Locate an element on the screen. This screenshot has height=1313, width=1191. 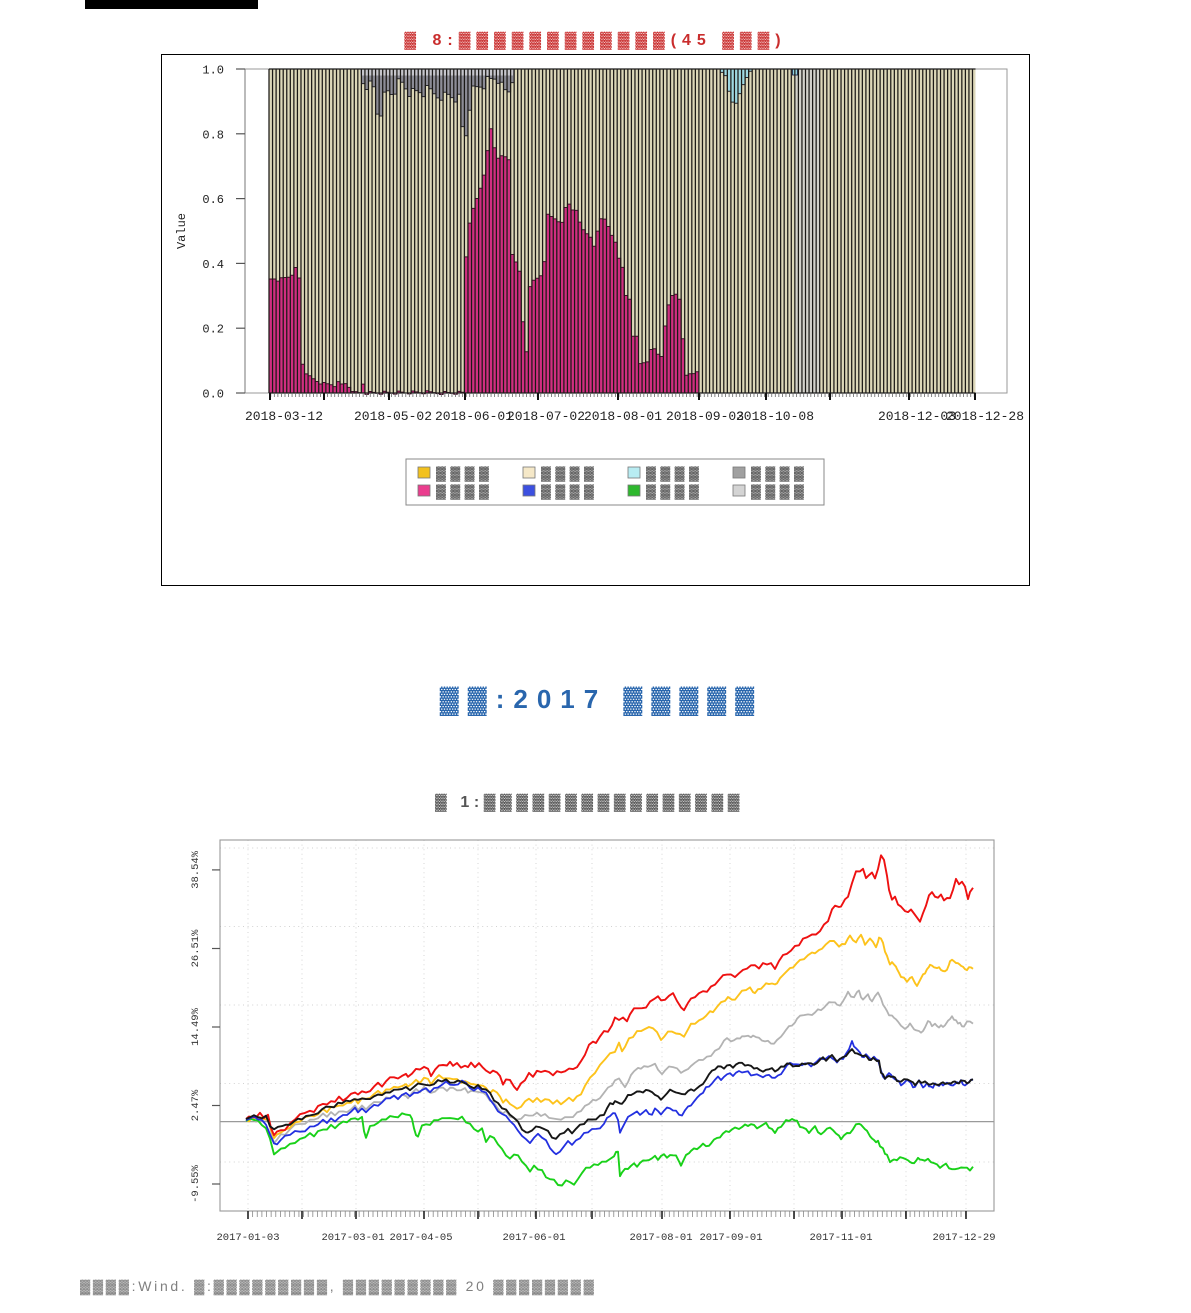
svg-text: 2017-01-03 is located at coordinates (247, 1238).